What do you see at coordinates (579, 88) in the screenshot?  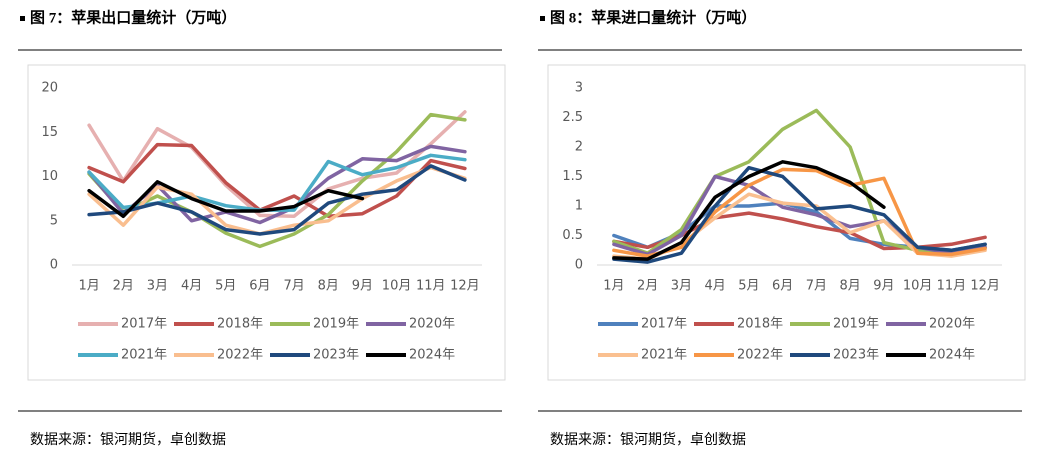 I see `y-tick-label: 3` at bounding box center [579, 88].